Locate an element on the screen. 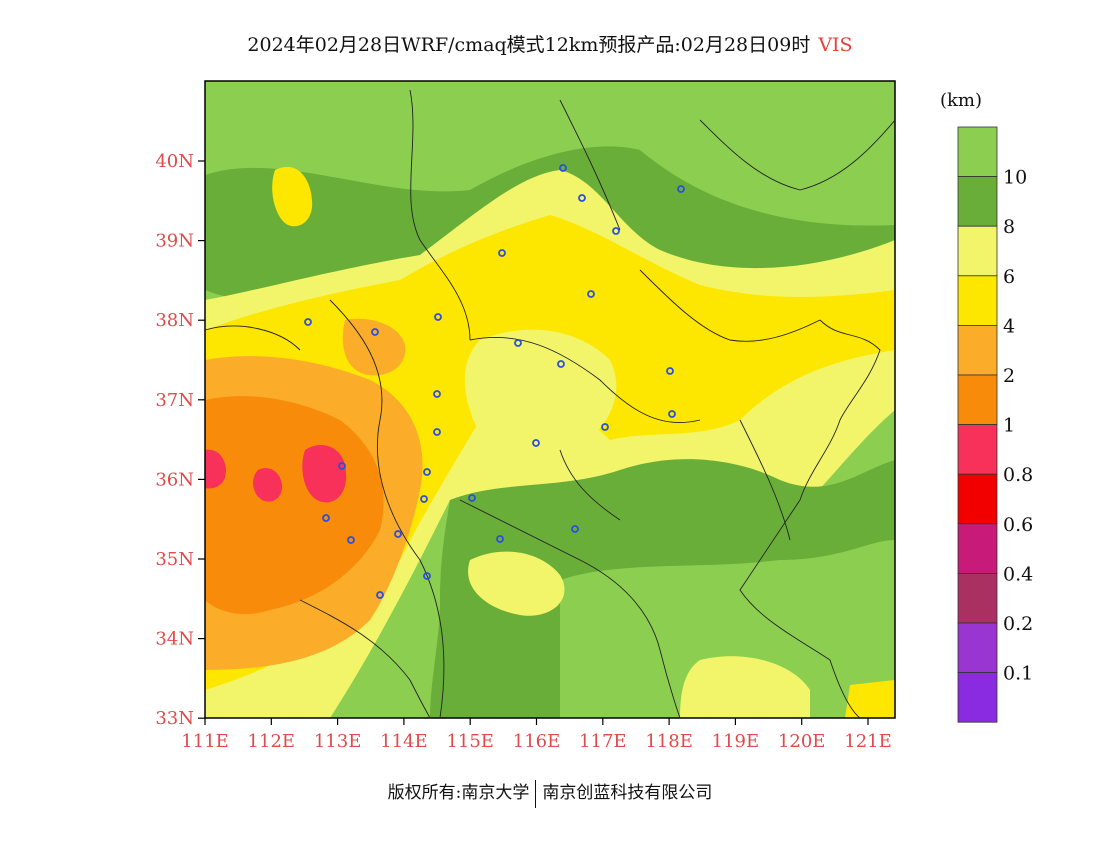  footer-separator is located at coordinates (536, 793).